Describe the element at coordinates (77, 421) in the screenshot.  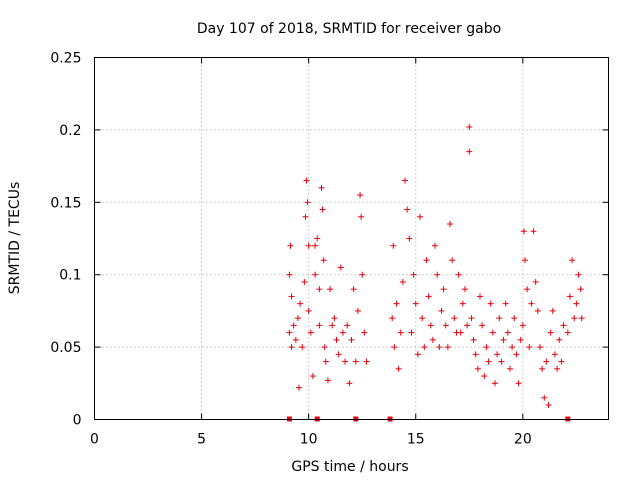
I see `y-tick-label: 0` at that location.